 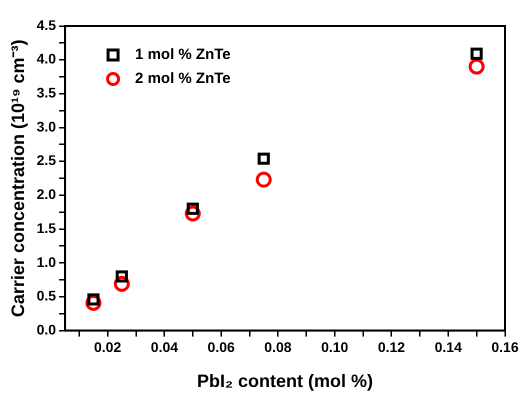 I want to click on y-tick-label: 4.5, so click(x=46, y=24).